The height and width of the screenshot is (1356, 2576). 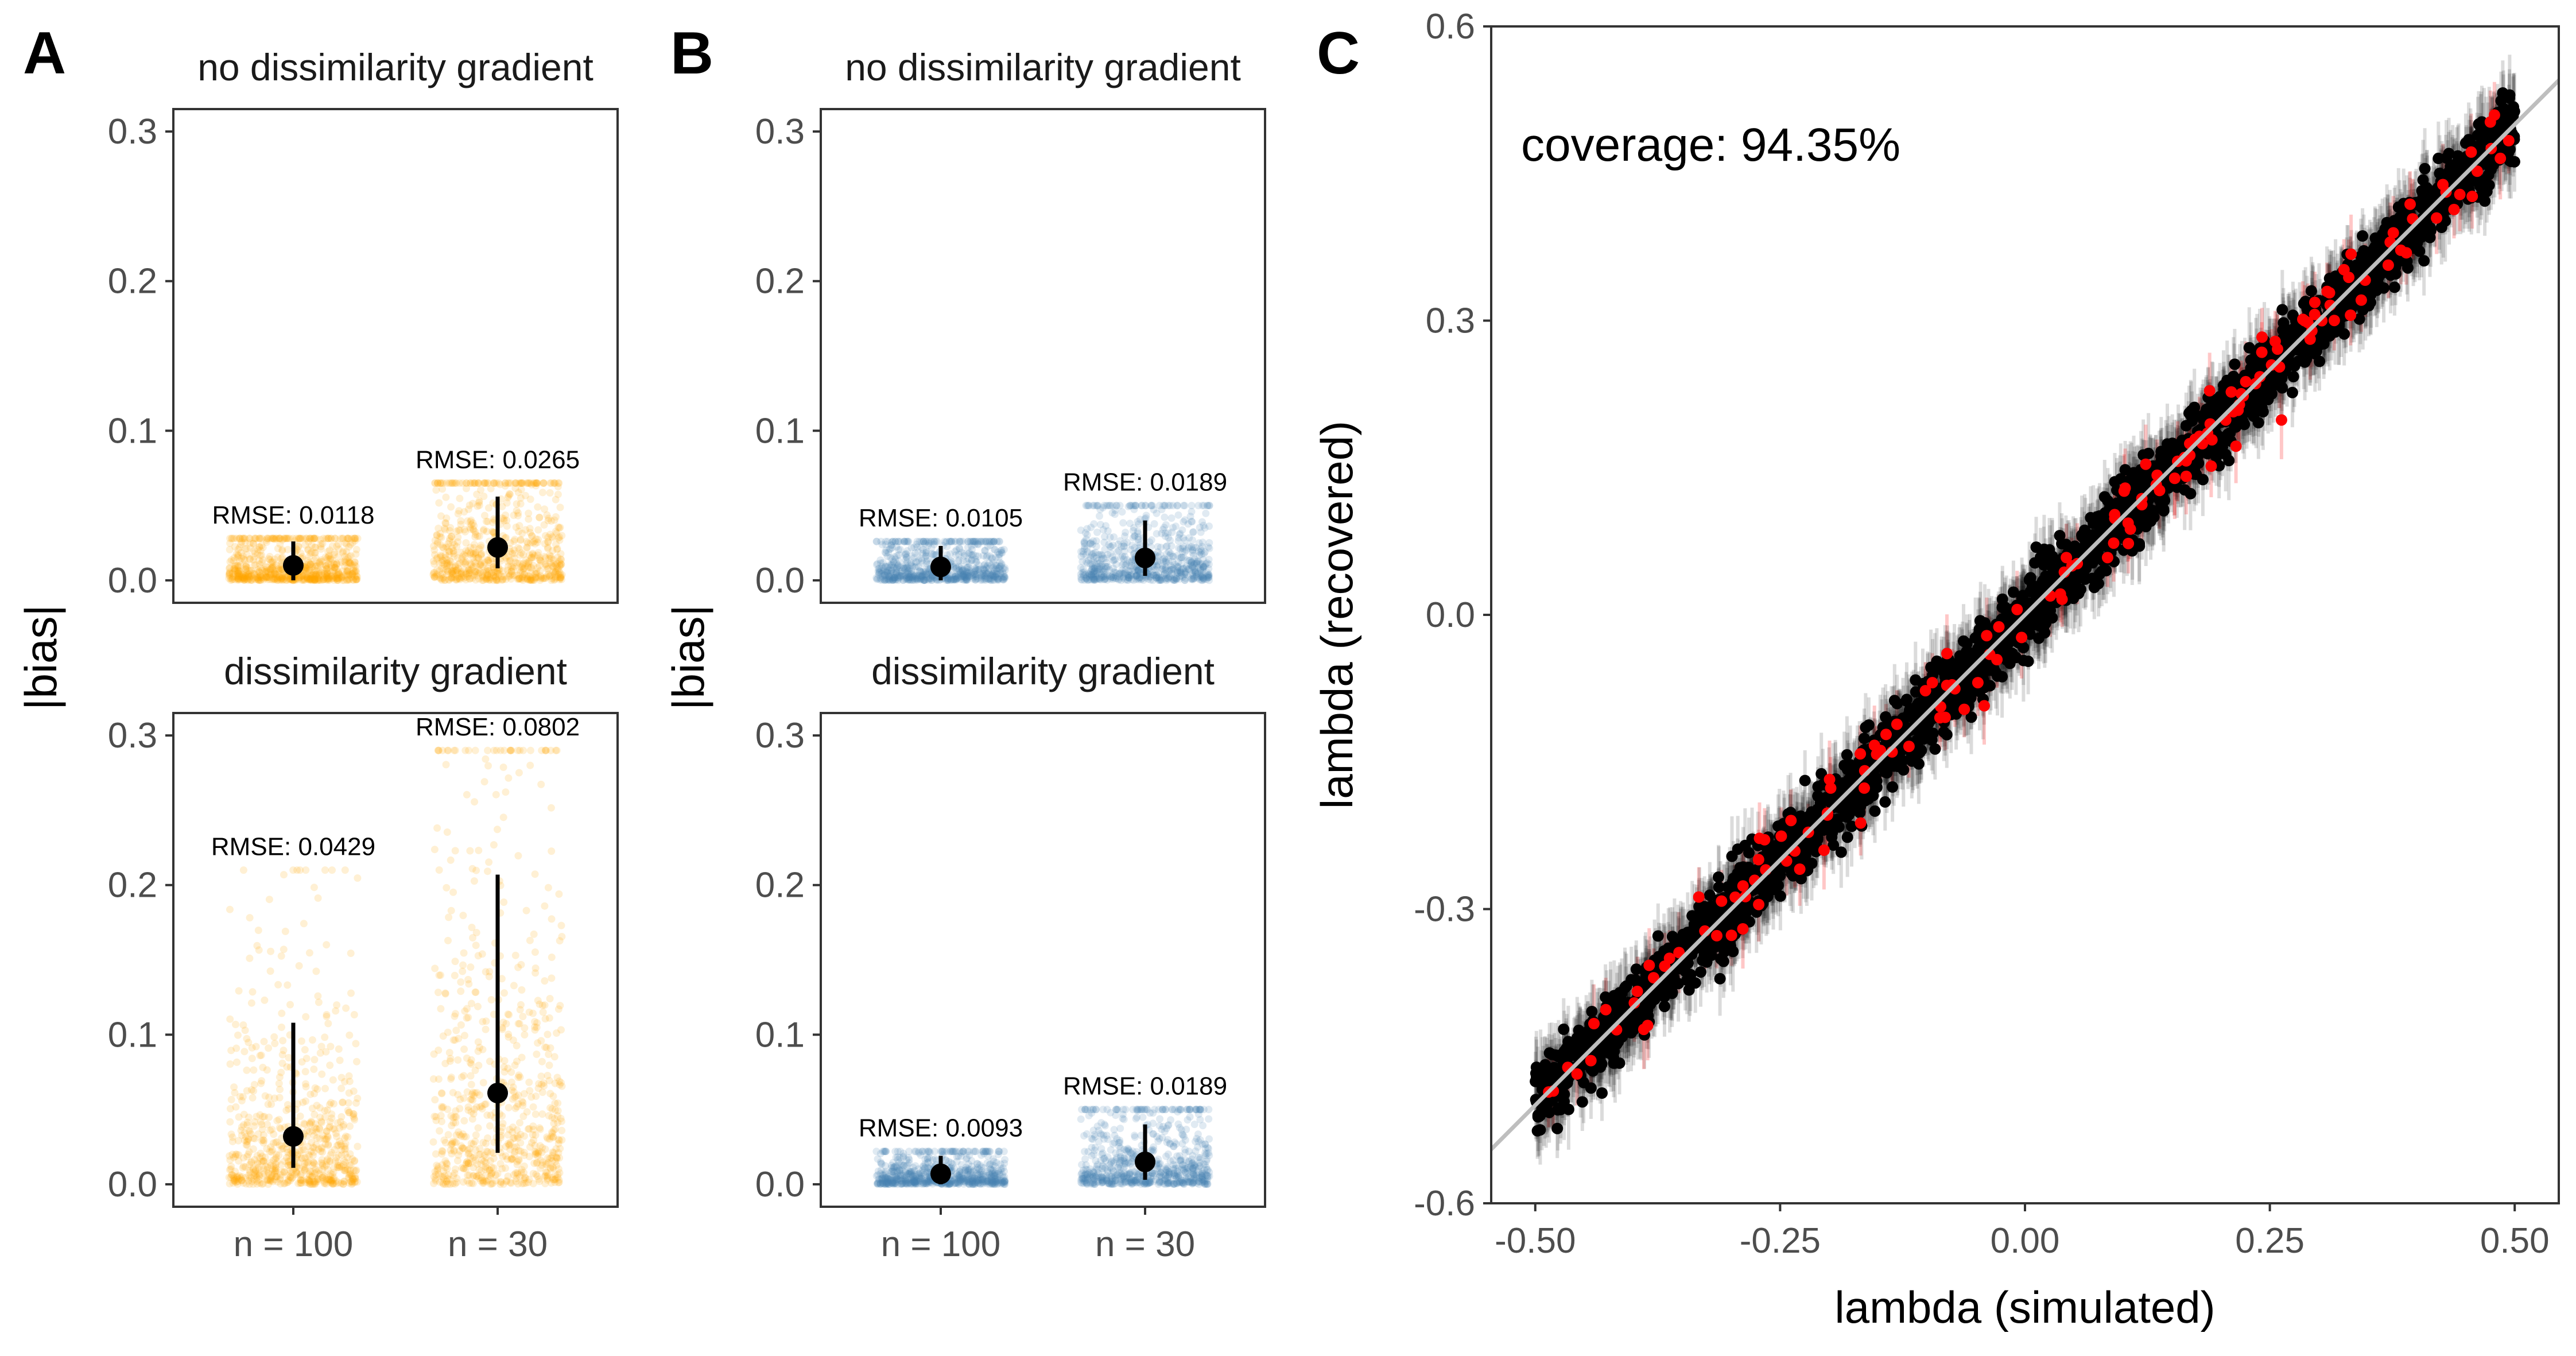 I want to click on y-tick-label: 0.0, so click(x=132, y=580).